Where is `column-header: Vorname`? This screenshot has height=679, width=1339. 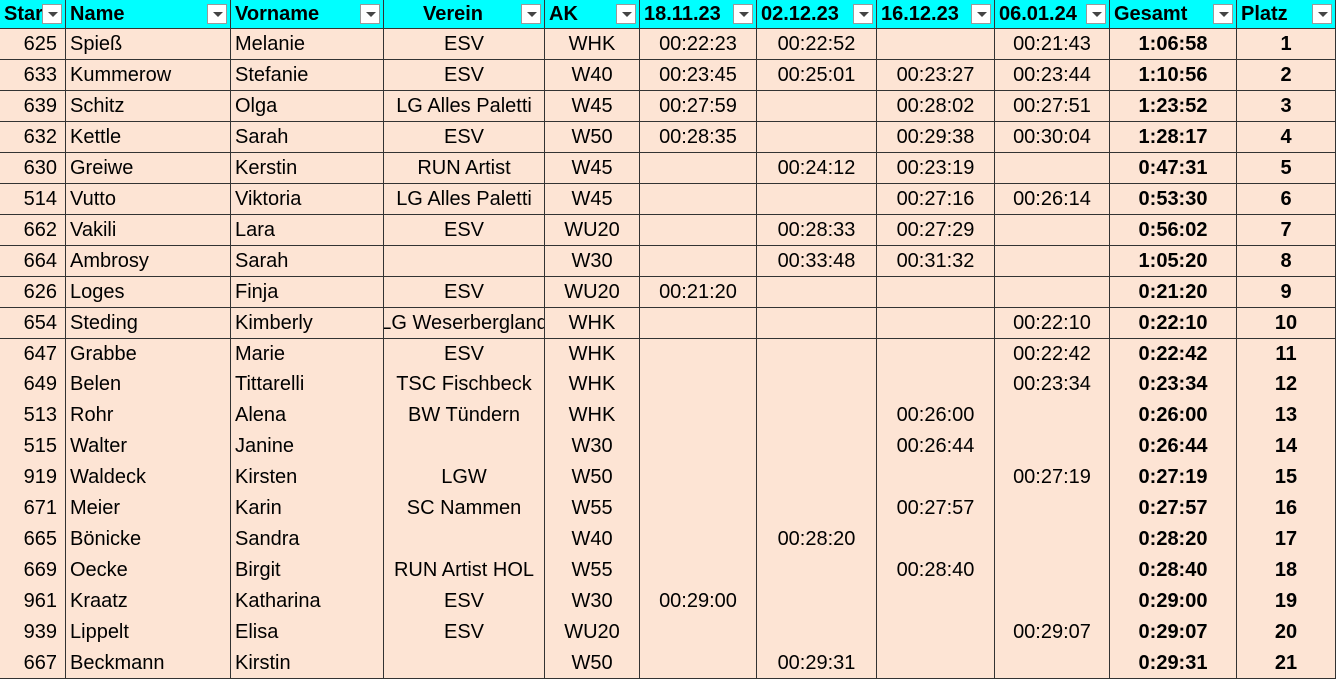
column-header: Vorname is located at coordinates (307, 14).